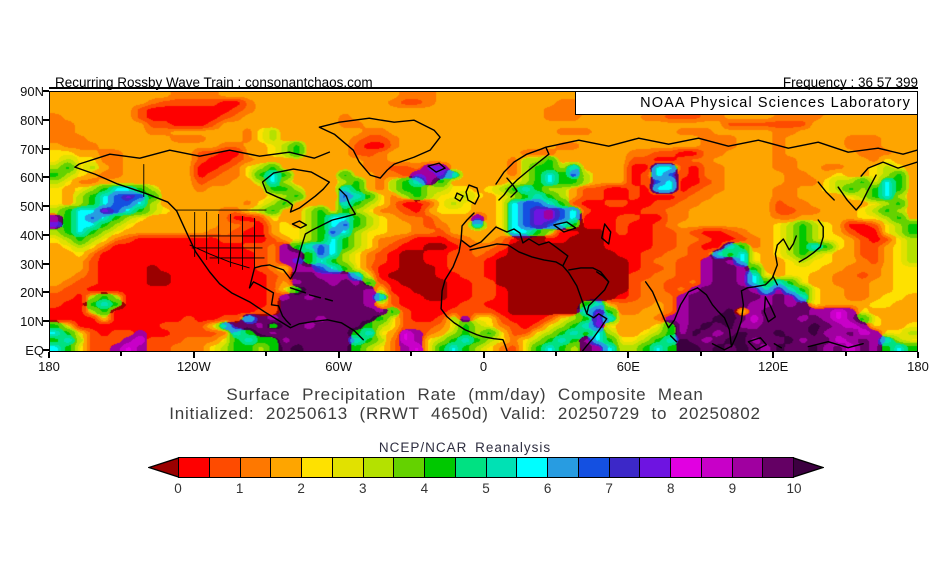 This screenshot has width=930, height=580. Describe the element at coordinates (239, 488) in the screenshot. I see `colorbar-label: 1` at that location.